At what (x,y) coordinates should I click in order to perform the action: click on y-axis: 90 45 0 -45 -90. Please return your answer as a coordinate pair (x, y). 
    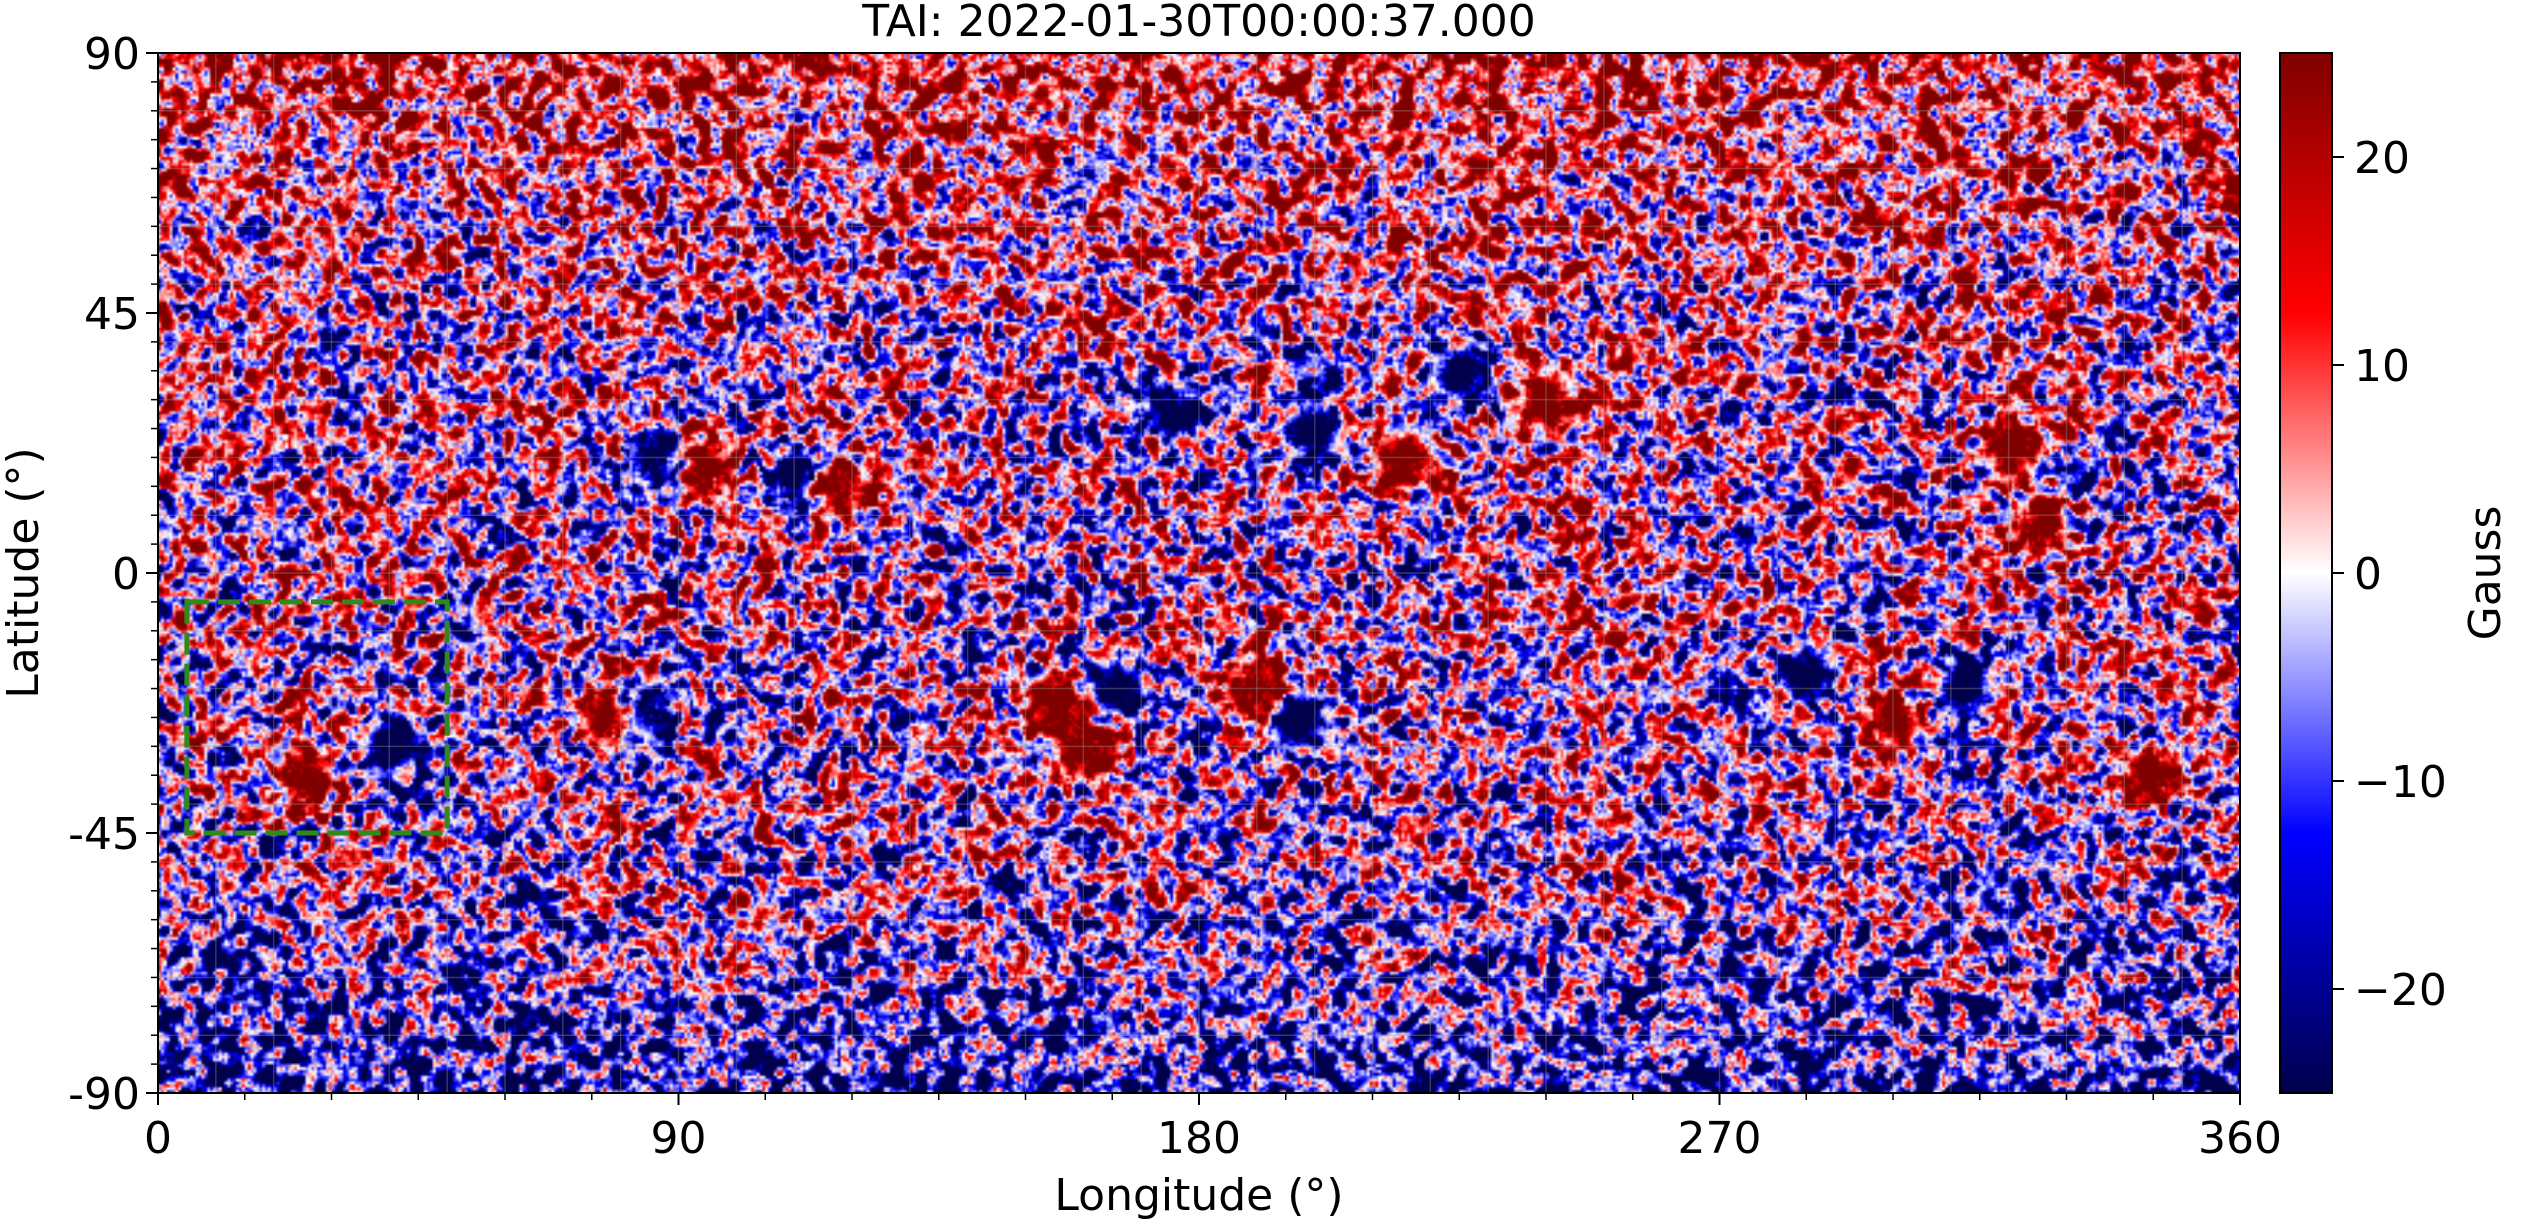
    Looking at the image, I should click on (113, 574).